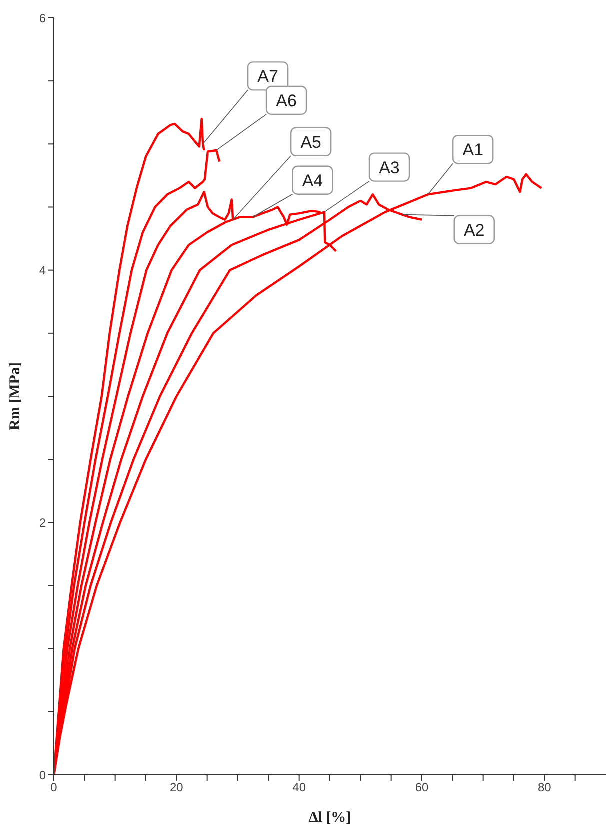 Image resolution: width=606 pixels, height=836 pixels. Describe the element at coordinates (177, 787) in the screenshot. I see `x-tick-label: 20` at that location.